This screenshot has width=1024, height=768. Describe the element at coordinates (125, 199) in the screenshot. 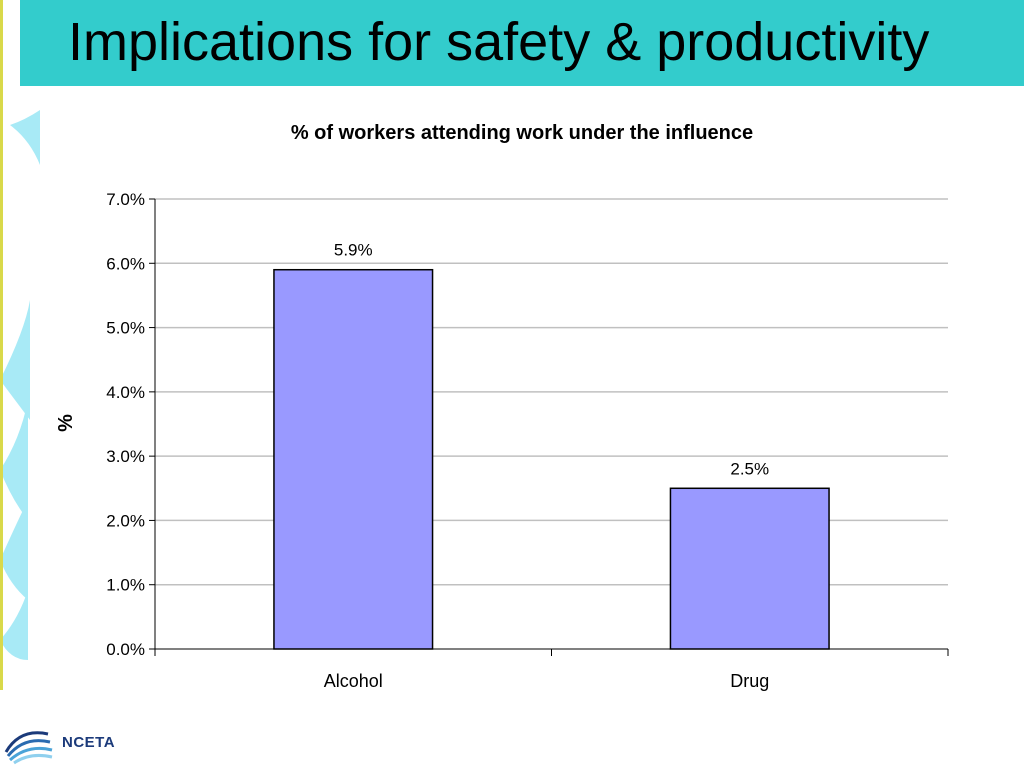

I see `y-tick-label: 7.0%` at that location.